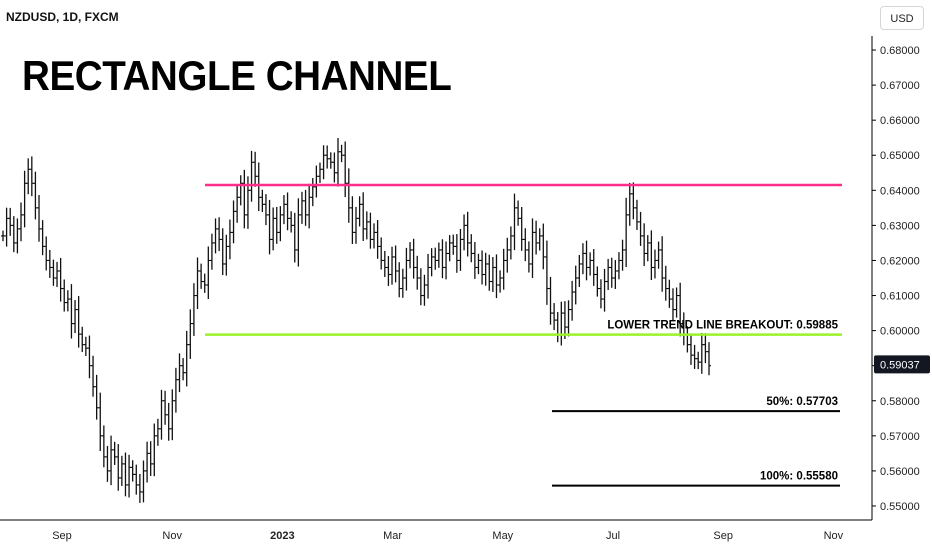 This screenshot has height=550, width=932. Describe the element at coordinates (613, 536) in the screenshot. I see `x-tick-label: Jul` at that location.